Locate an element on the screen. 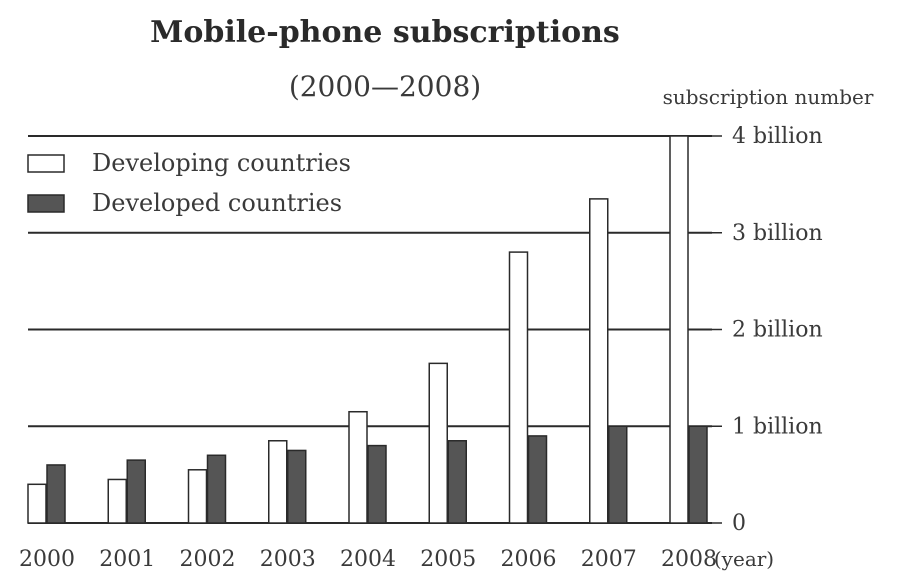 The height and width of the screenshot is (575, 899). x-tick-label: 2005 is located at coordinates (448, 559).